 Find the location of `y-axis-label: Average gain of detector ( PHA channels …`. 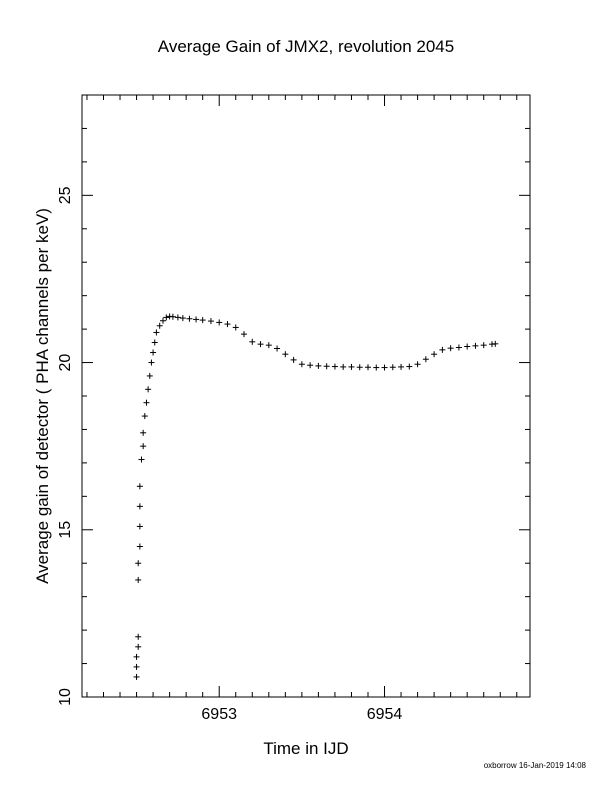

y-axis-label: Average gain of detector ( PHA channels … is located at coordinates (42, 396).